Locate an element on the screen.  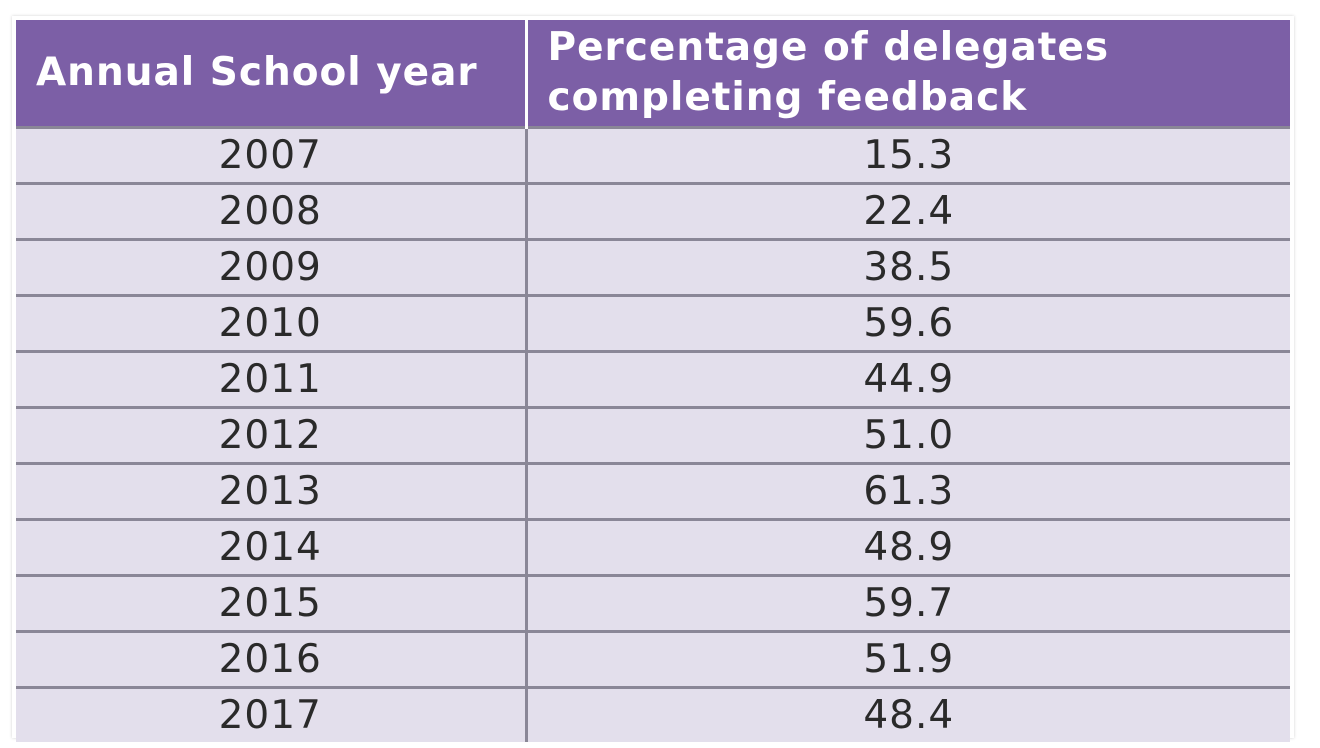
table-row: 2013 61.3 is located at coordinates (653, 491).